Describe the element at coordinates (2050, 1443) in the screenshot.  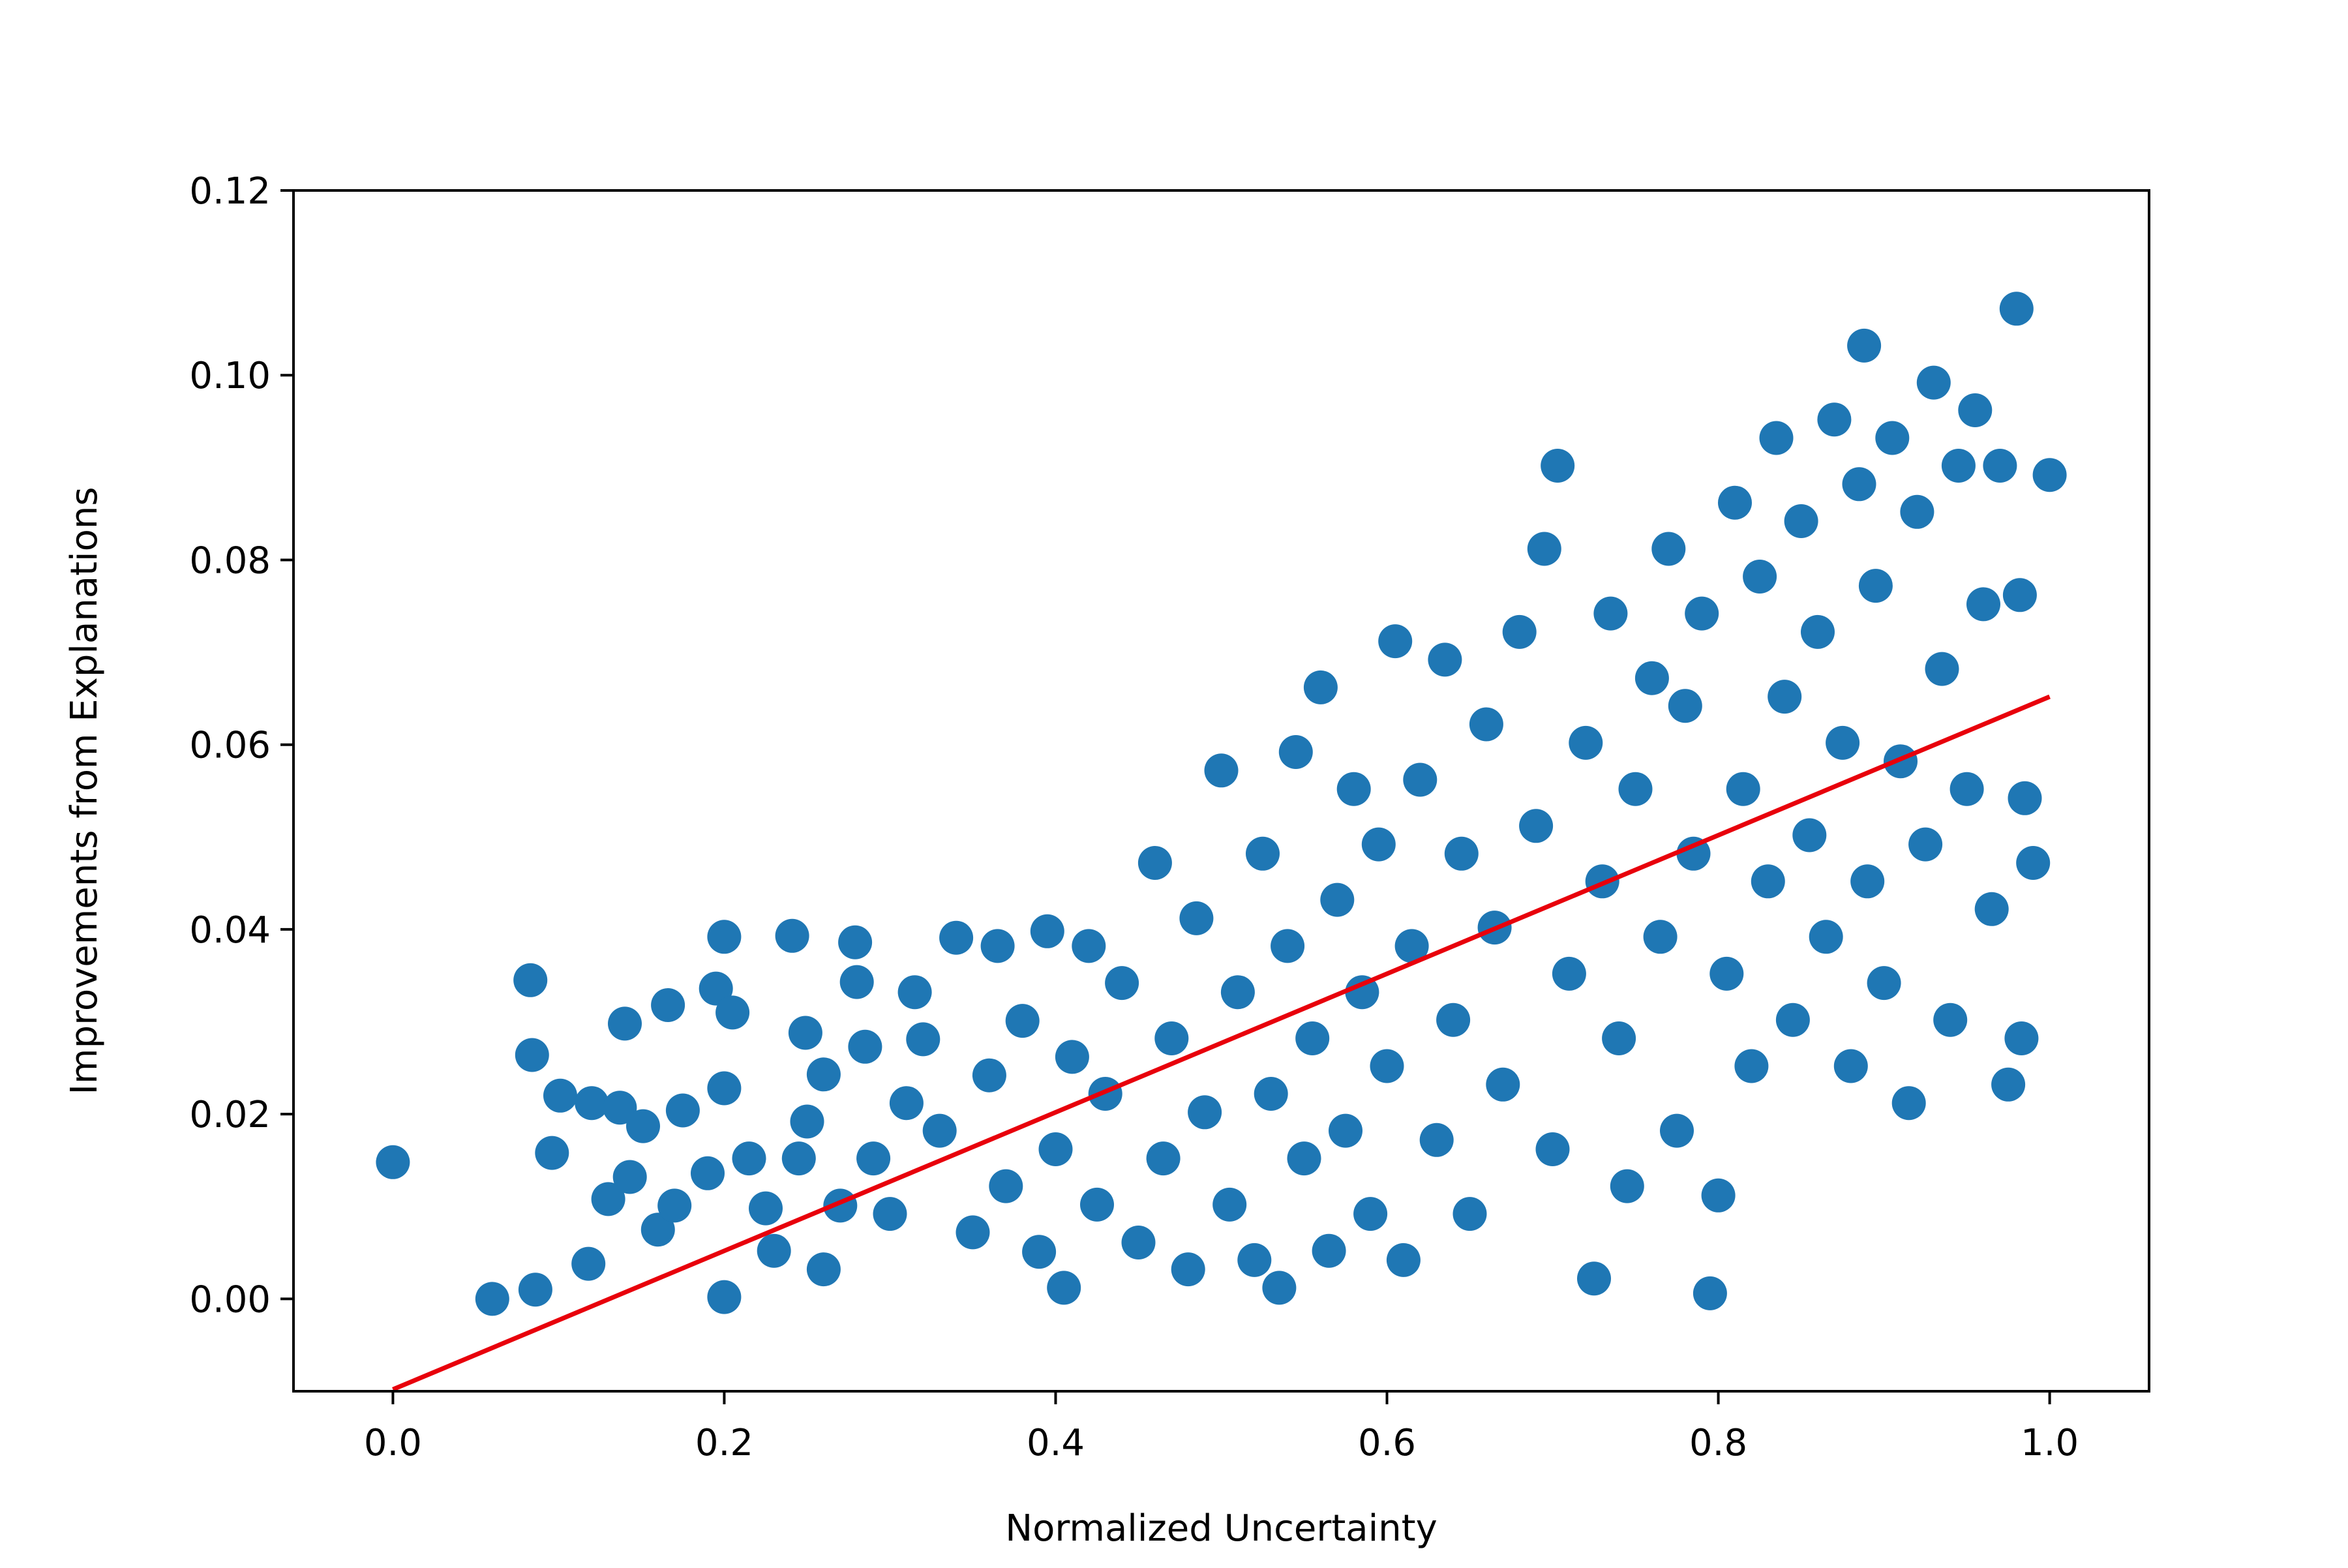
I see `x-tick-label: 1.0` at that location.